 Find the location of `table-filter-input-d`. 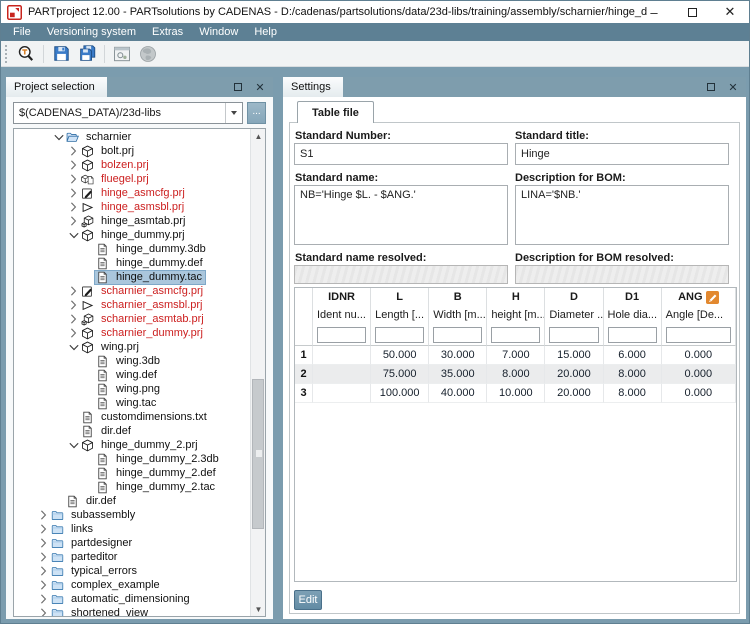

table-filter-input-d is located at coordinates (574, 334).